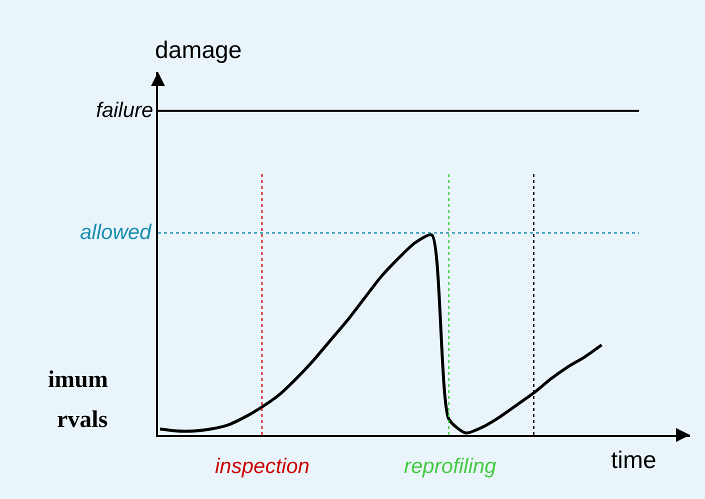 The width and height of the screenshot is (705, 499). What do you see at coordinates (125, 110) in the screenshot?
I see `ref-line-label: failure` at bounding box center [125, 110].